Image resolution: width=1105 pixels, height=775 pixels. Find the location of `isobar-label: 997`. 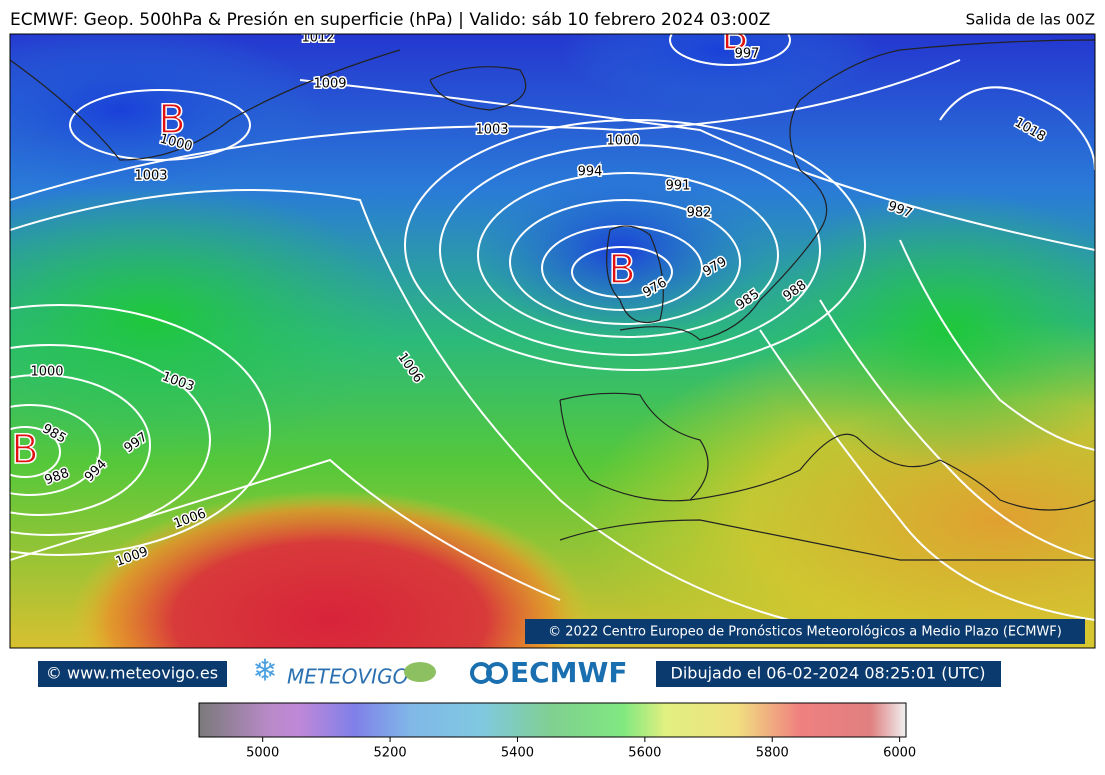

isobar-label: 997 is located at coordinates (747, 54).